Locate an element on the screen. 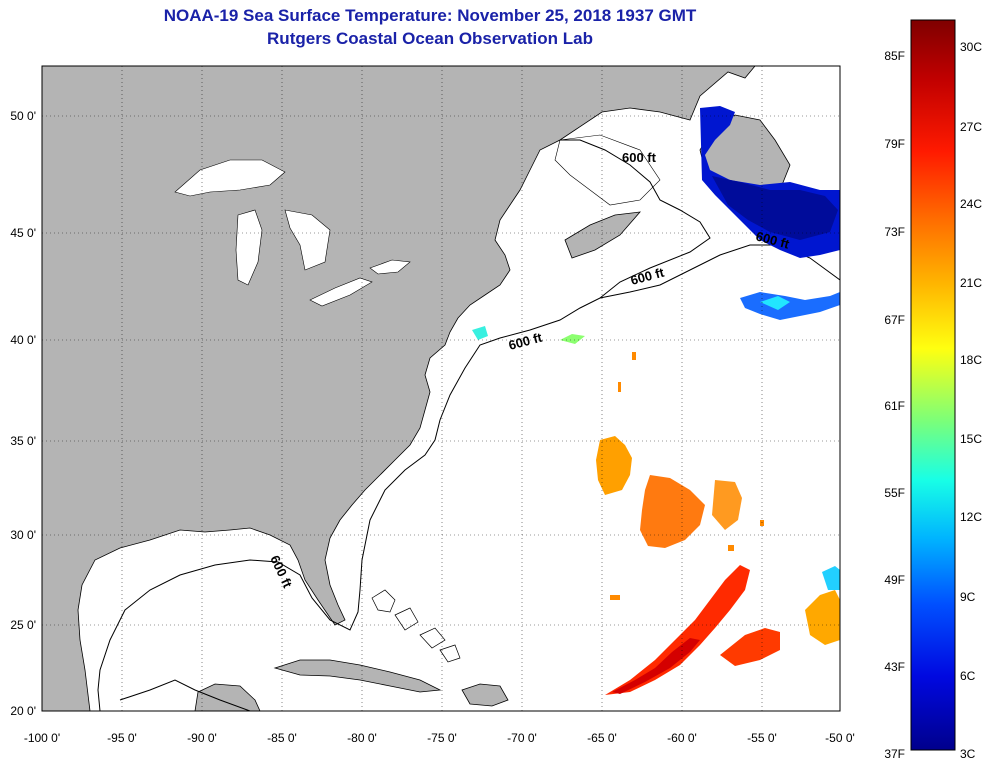  contour-600ft-north is located at coordinates (635, 219).